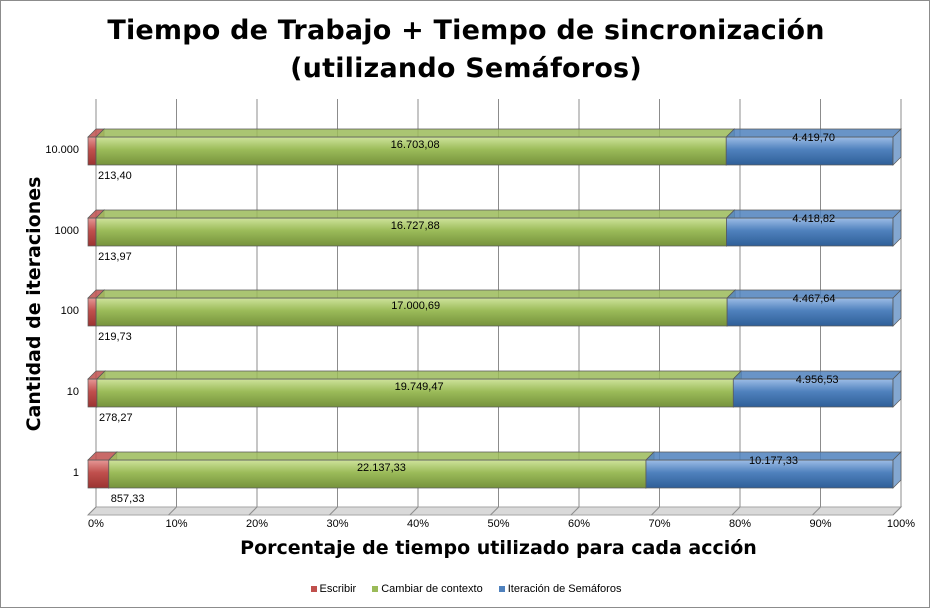 This screenshot has height=609, width=930. What do you see at coordinates (466, 68) in the screenshot?
I see `chart-title-line-2: (utilizando Semáforos)` at bounding box center [466, 68].